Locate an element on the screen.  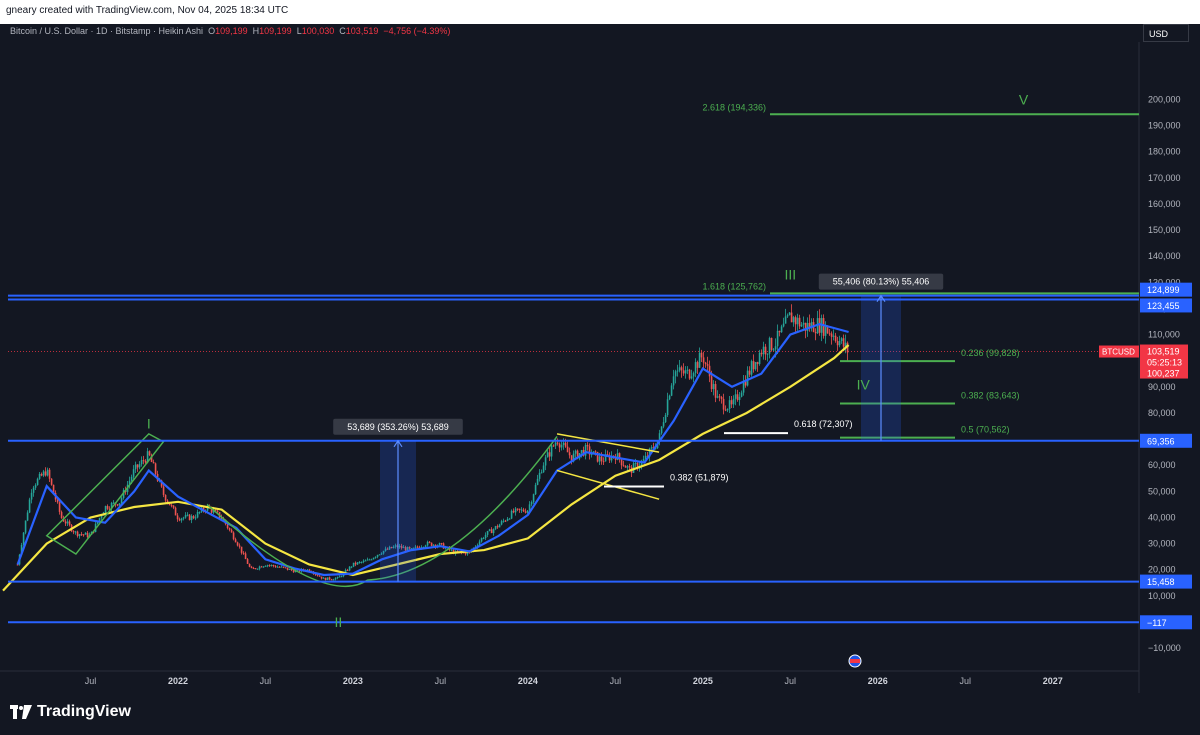
measure-box is located at coordinates (881, 368).